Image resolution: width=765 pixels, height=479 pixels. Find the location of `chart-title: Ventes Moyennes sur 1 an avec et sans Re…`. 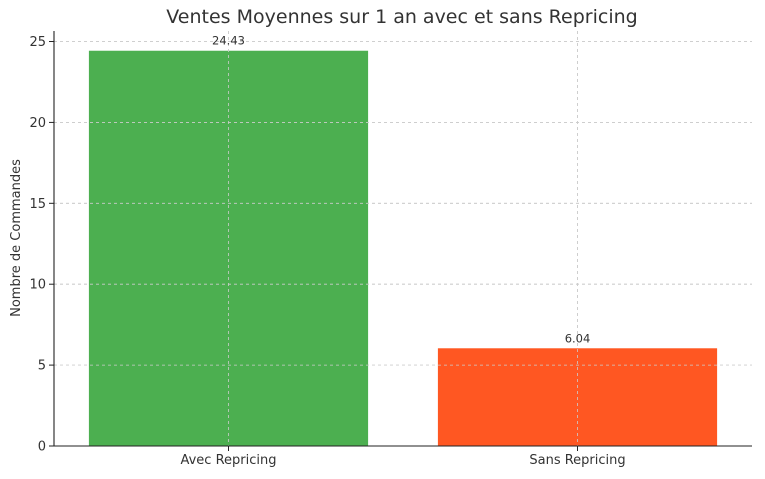

chart-title: Ventes Moyennes sur 1 an avec et sans Re… is located at coordinates (401, 17).